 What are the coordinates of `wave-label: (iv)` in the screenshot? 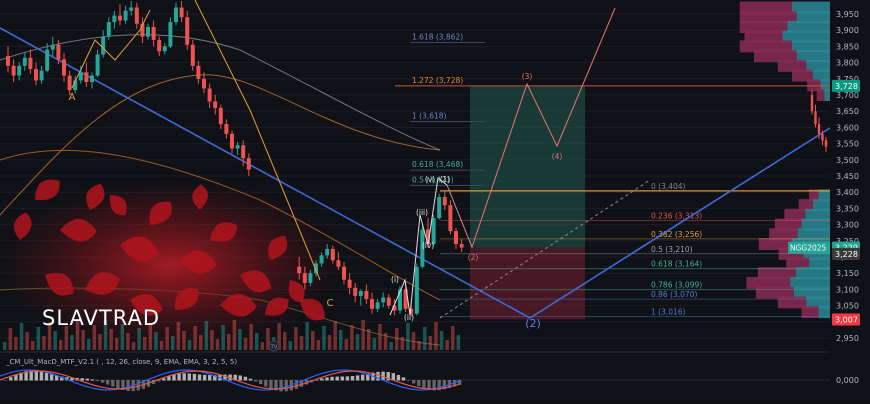 It's located at (428, 245).